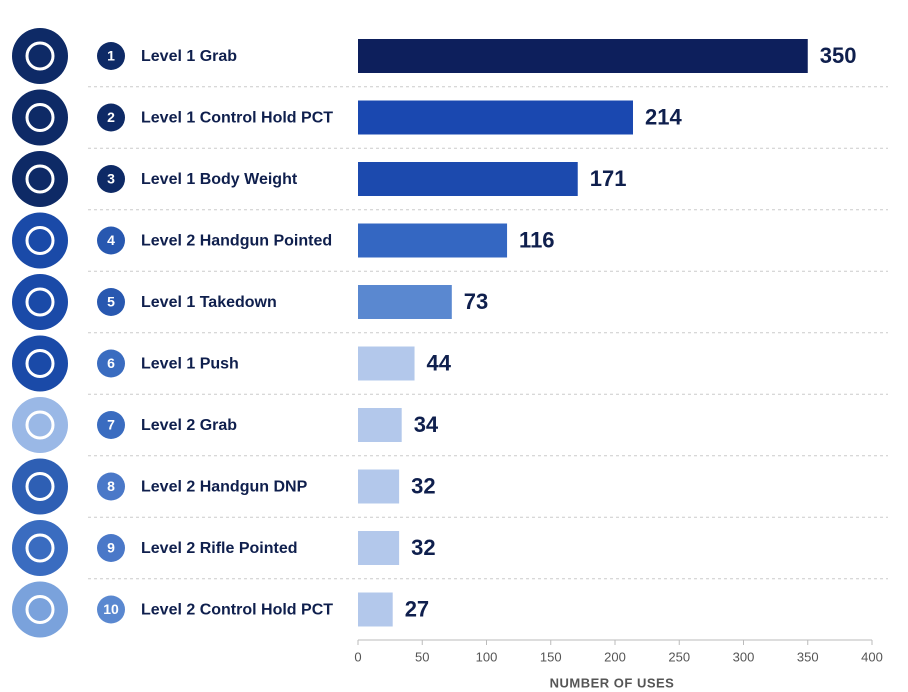 The width and height of the screenshot is (908, 692). Describe the element at coordinates (487, 656) in the screenshot. I see `x-tick-label: 100` at that location.